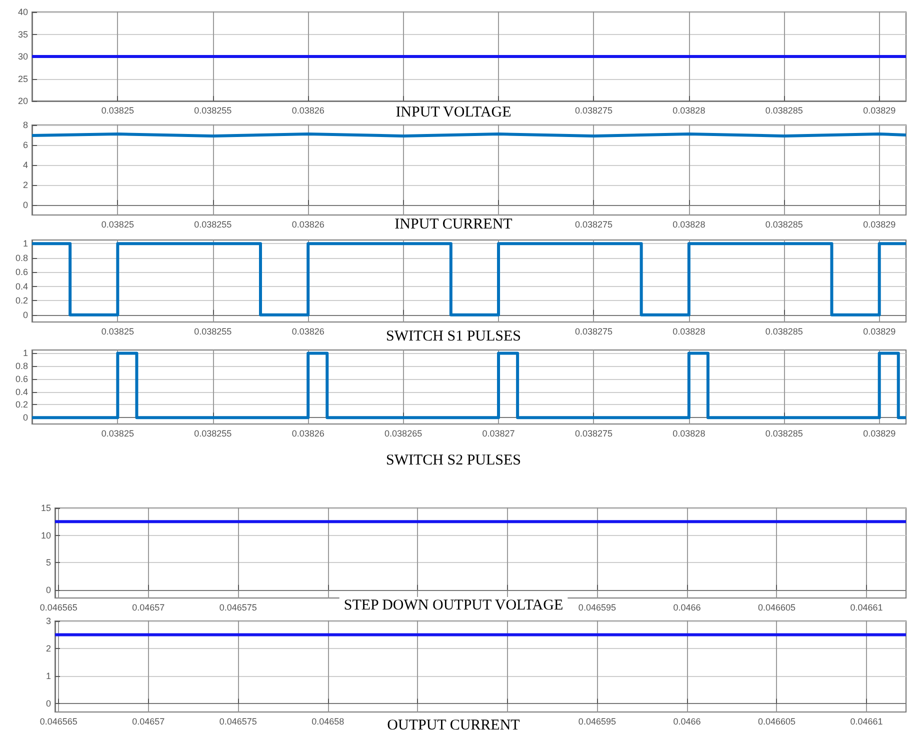 The image size is (907, 735). What do you see at coordinates (48, 563) in the screenshot?
I see `y-tick-label: 5` at bounding box center [48, 563].